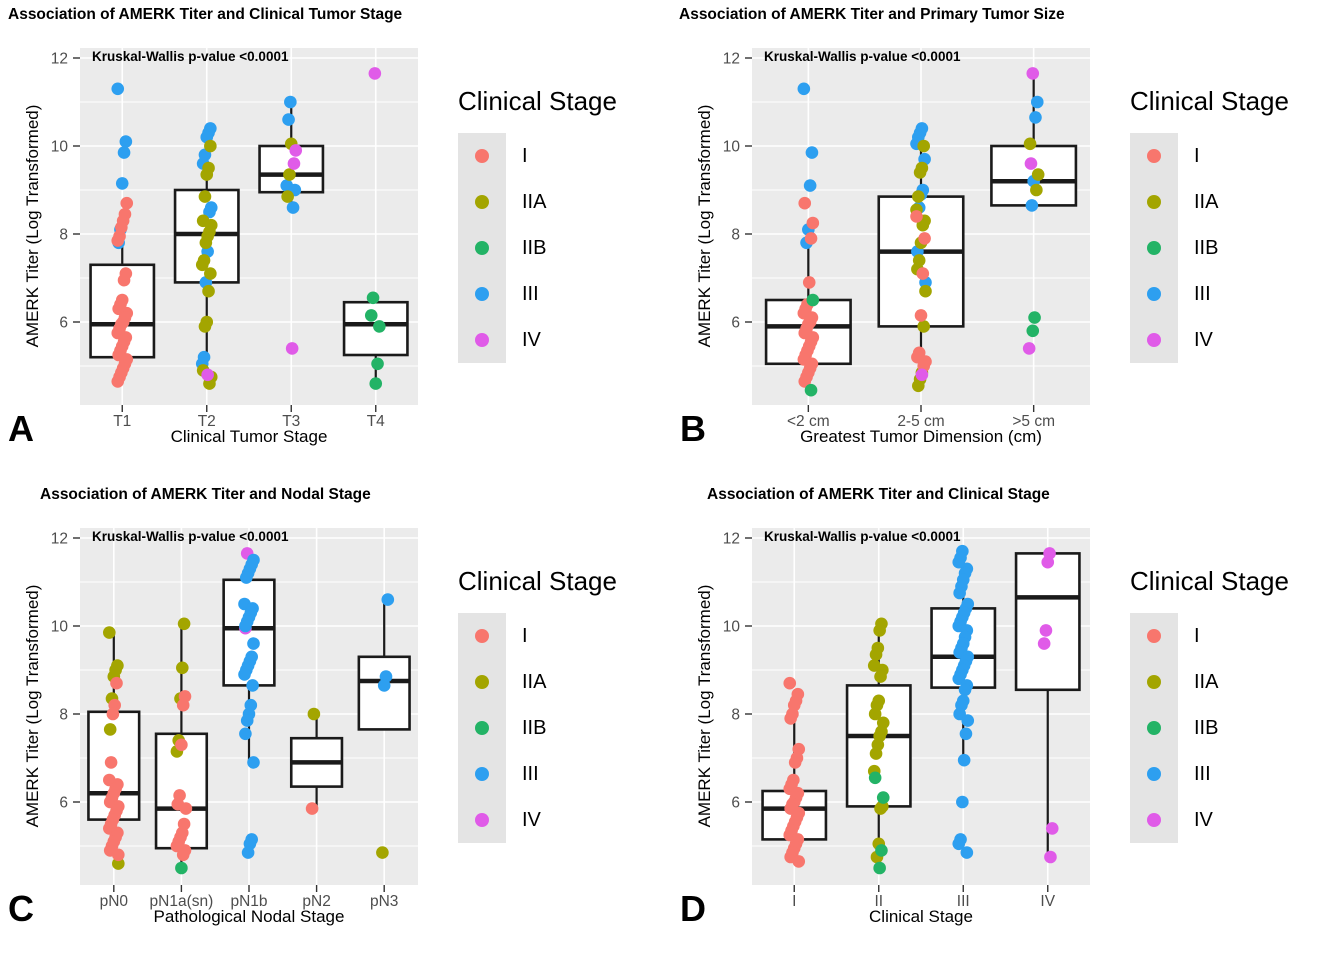 The height and width of the screenshot is (960, 1344). What do you see at coordinates (291, 421) in the screenshot?
I see `x-tick-label: T3` at bounding box center [291, 421].